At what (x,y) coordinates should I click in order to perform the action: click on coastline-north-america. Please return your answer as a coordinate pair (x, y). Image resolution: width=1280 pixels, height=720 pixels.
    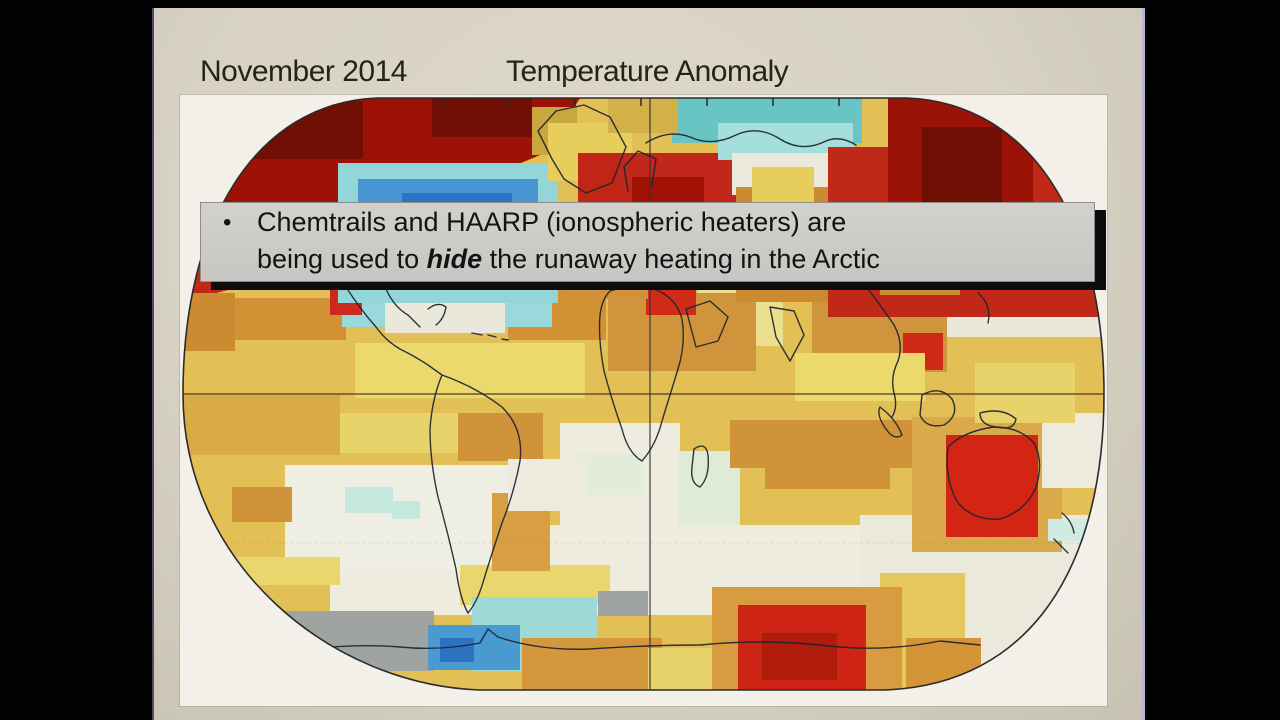
    Looking at the image, I should click on (394, 331).